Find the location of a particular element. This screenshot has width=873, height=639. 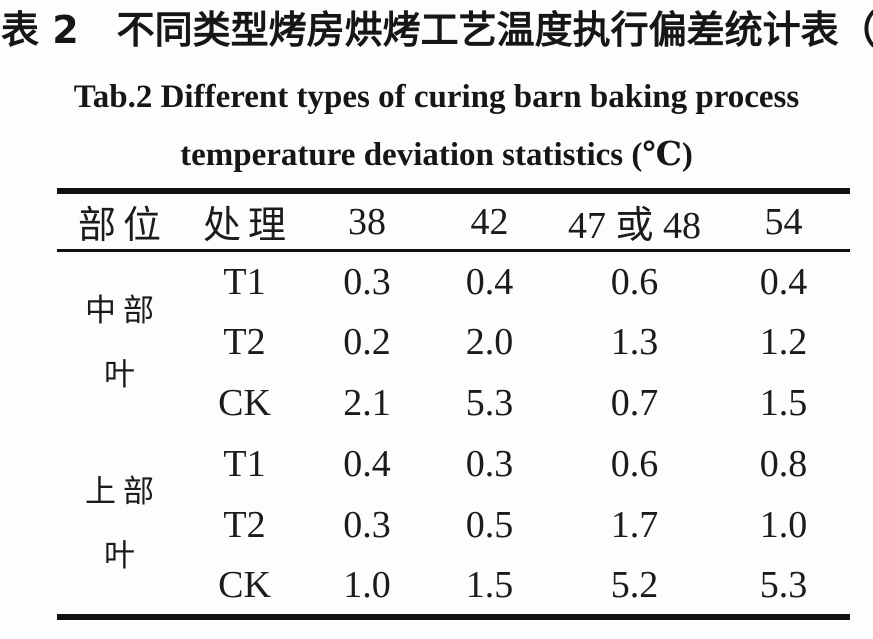

group-label-line: 中部 is located at coordinates (123, 310).